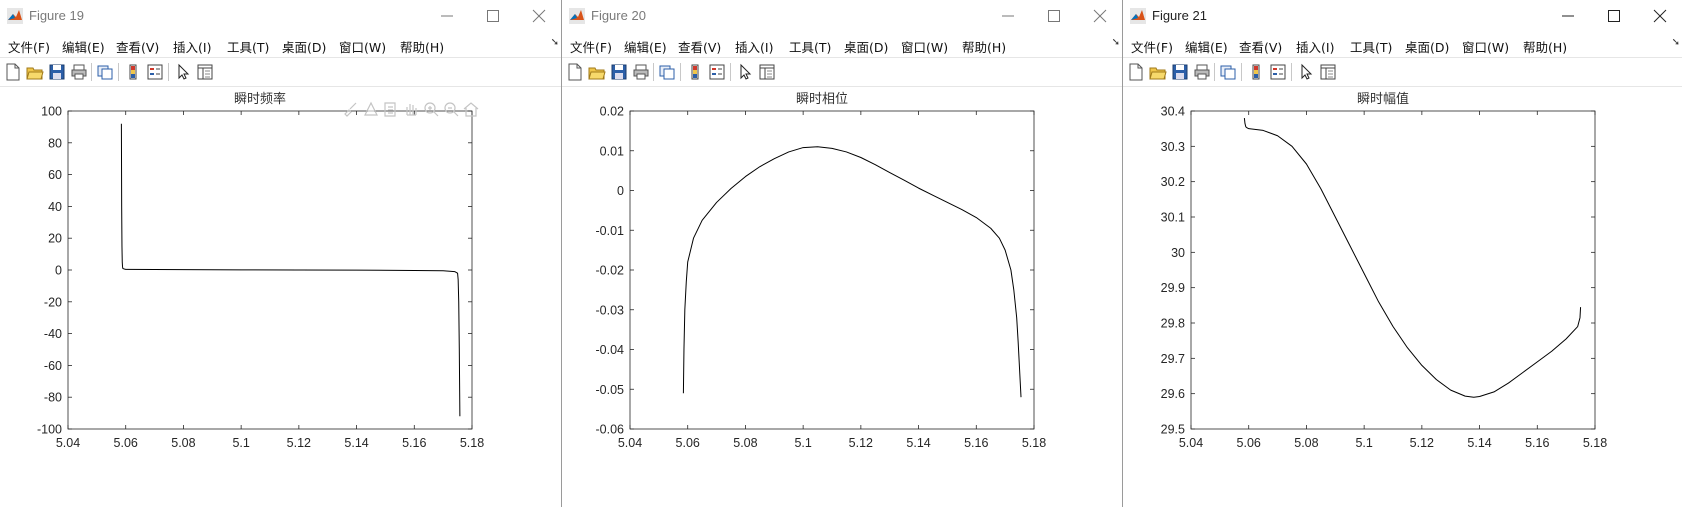 This screenshot has width=1682, height=507. Describe the element at coordinates (610, 390) in the screenshot. I see `y-tick-label: -0.05` at that location.